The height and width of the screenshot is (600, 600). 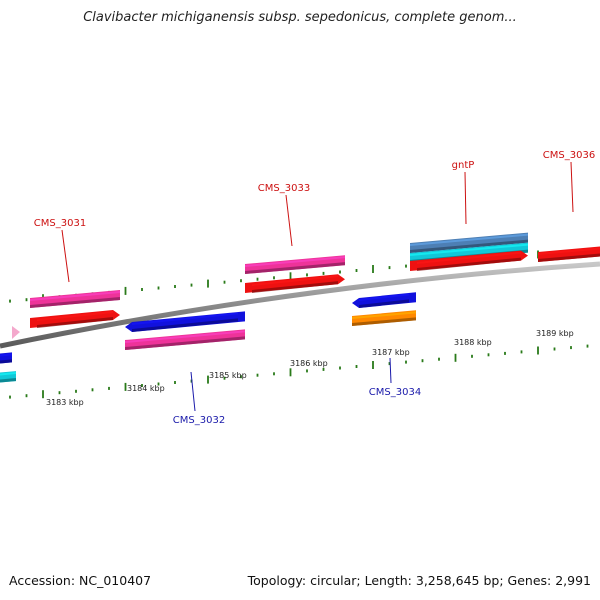 I want to click on gene-feature-cms-3032-blue-shadow, so click(x=185, y=325).